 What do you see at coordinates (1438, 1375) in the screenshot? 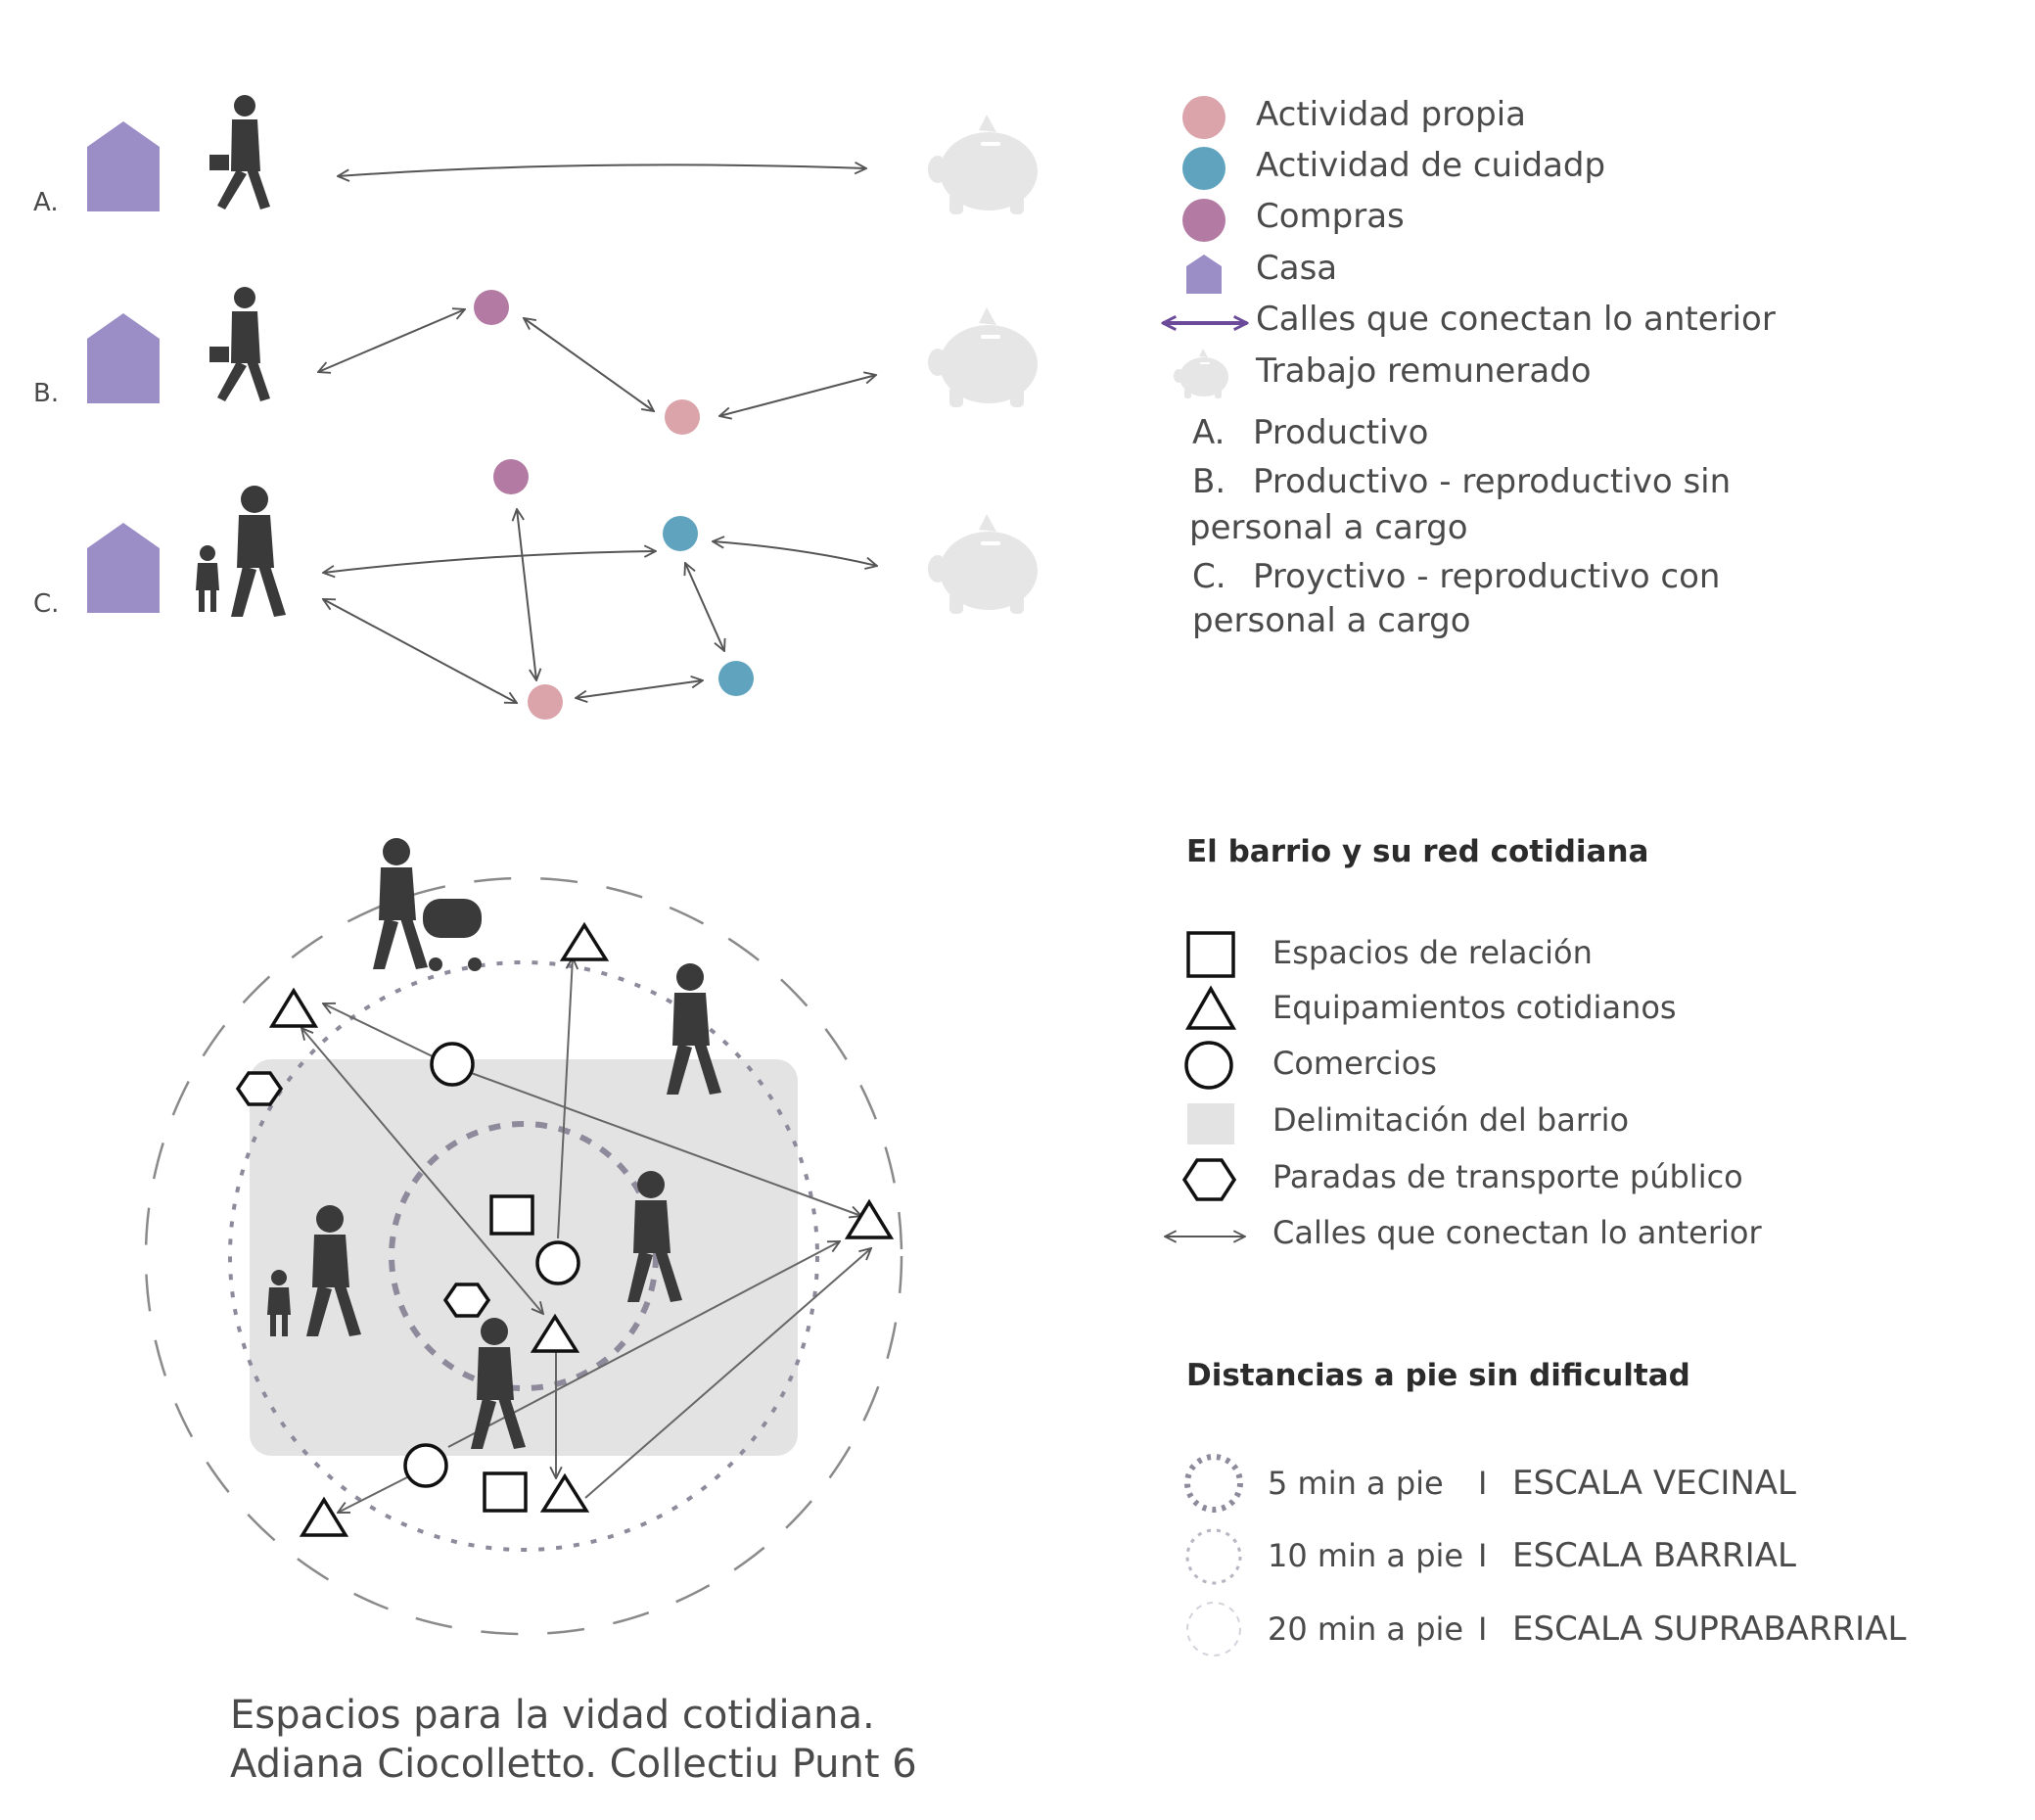
I see `legend-title: Distancias a pie sin dificultad` at bounding box center [1438, 1375].